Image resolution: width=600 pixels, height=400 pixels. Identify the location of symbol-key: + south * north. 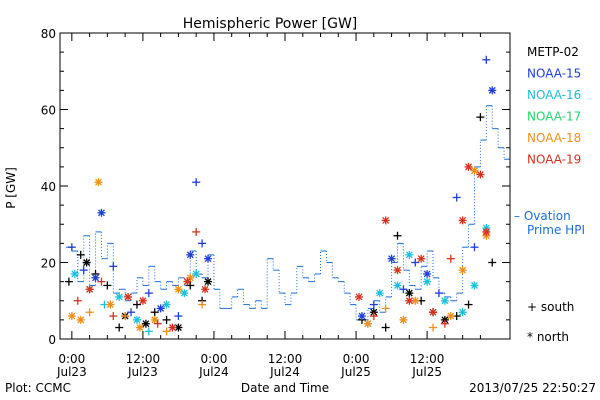
(550, 322).